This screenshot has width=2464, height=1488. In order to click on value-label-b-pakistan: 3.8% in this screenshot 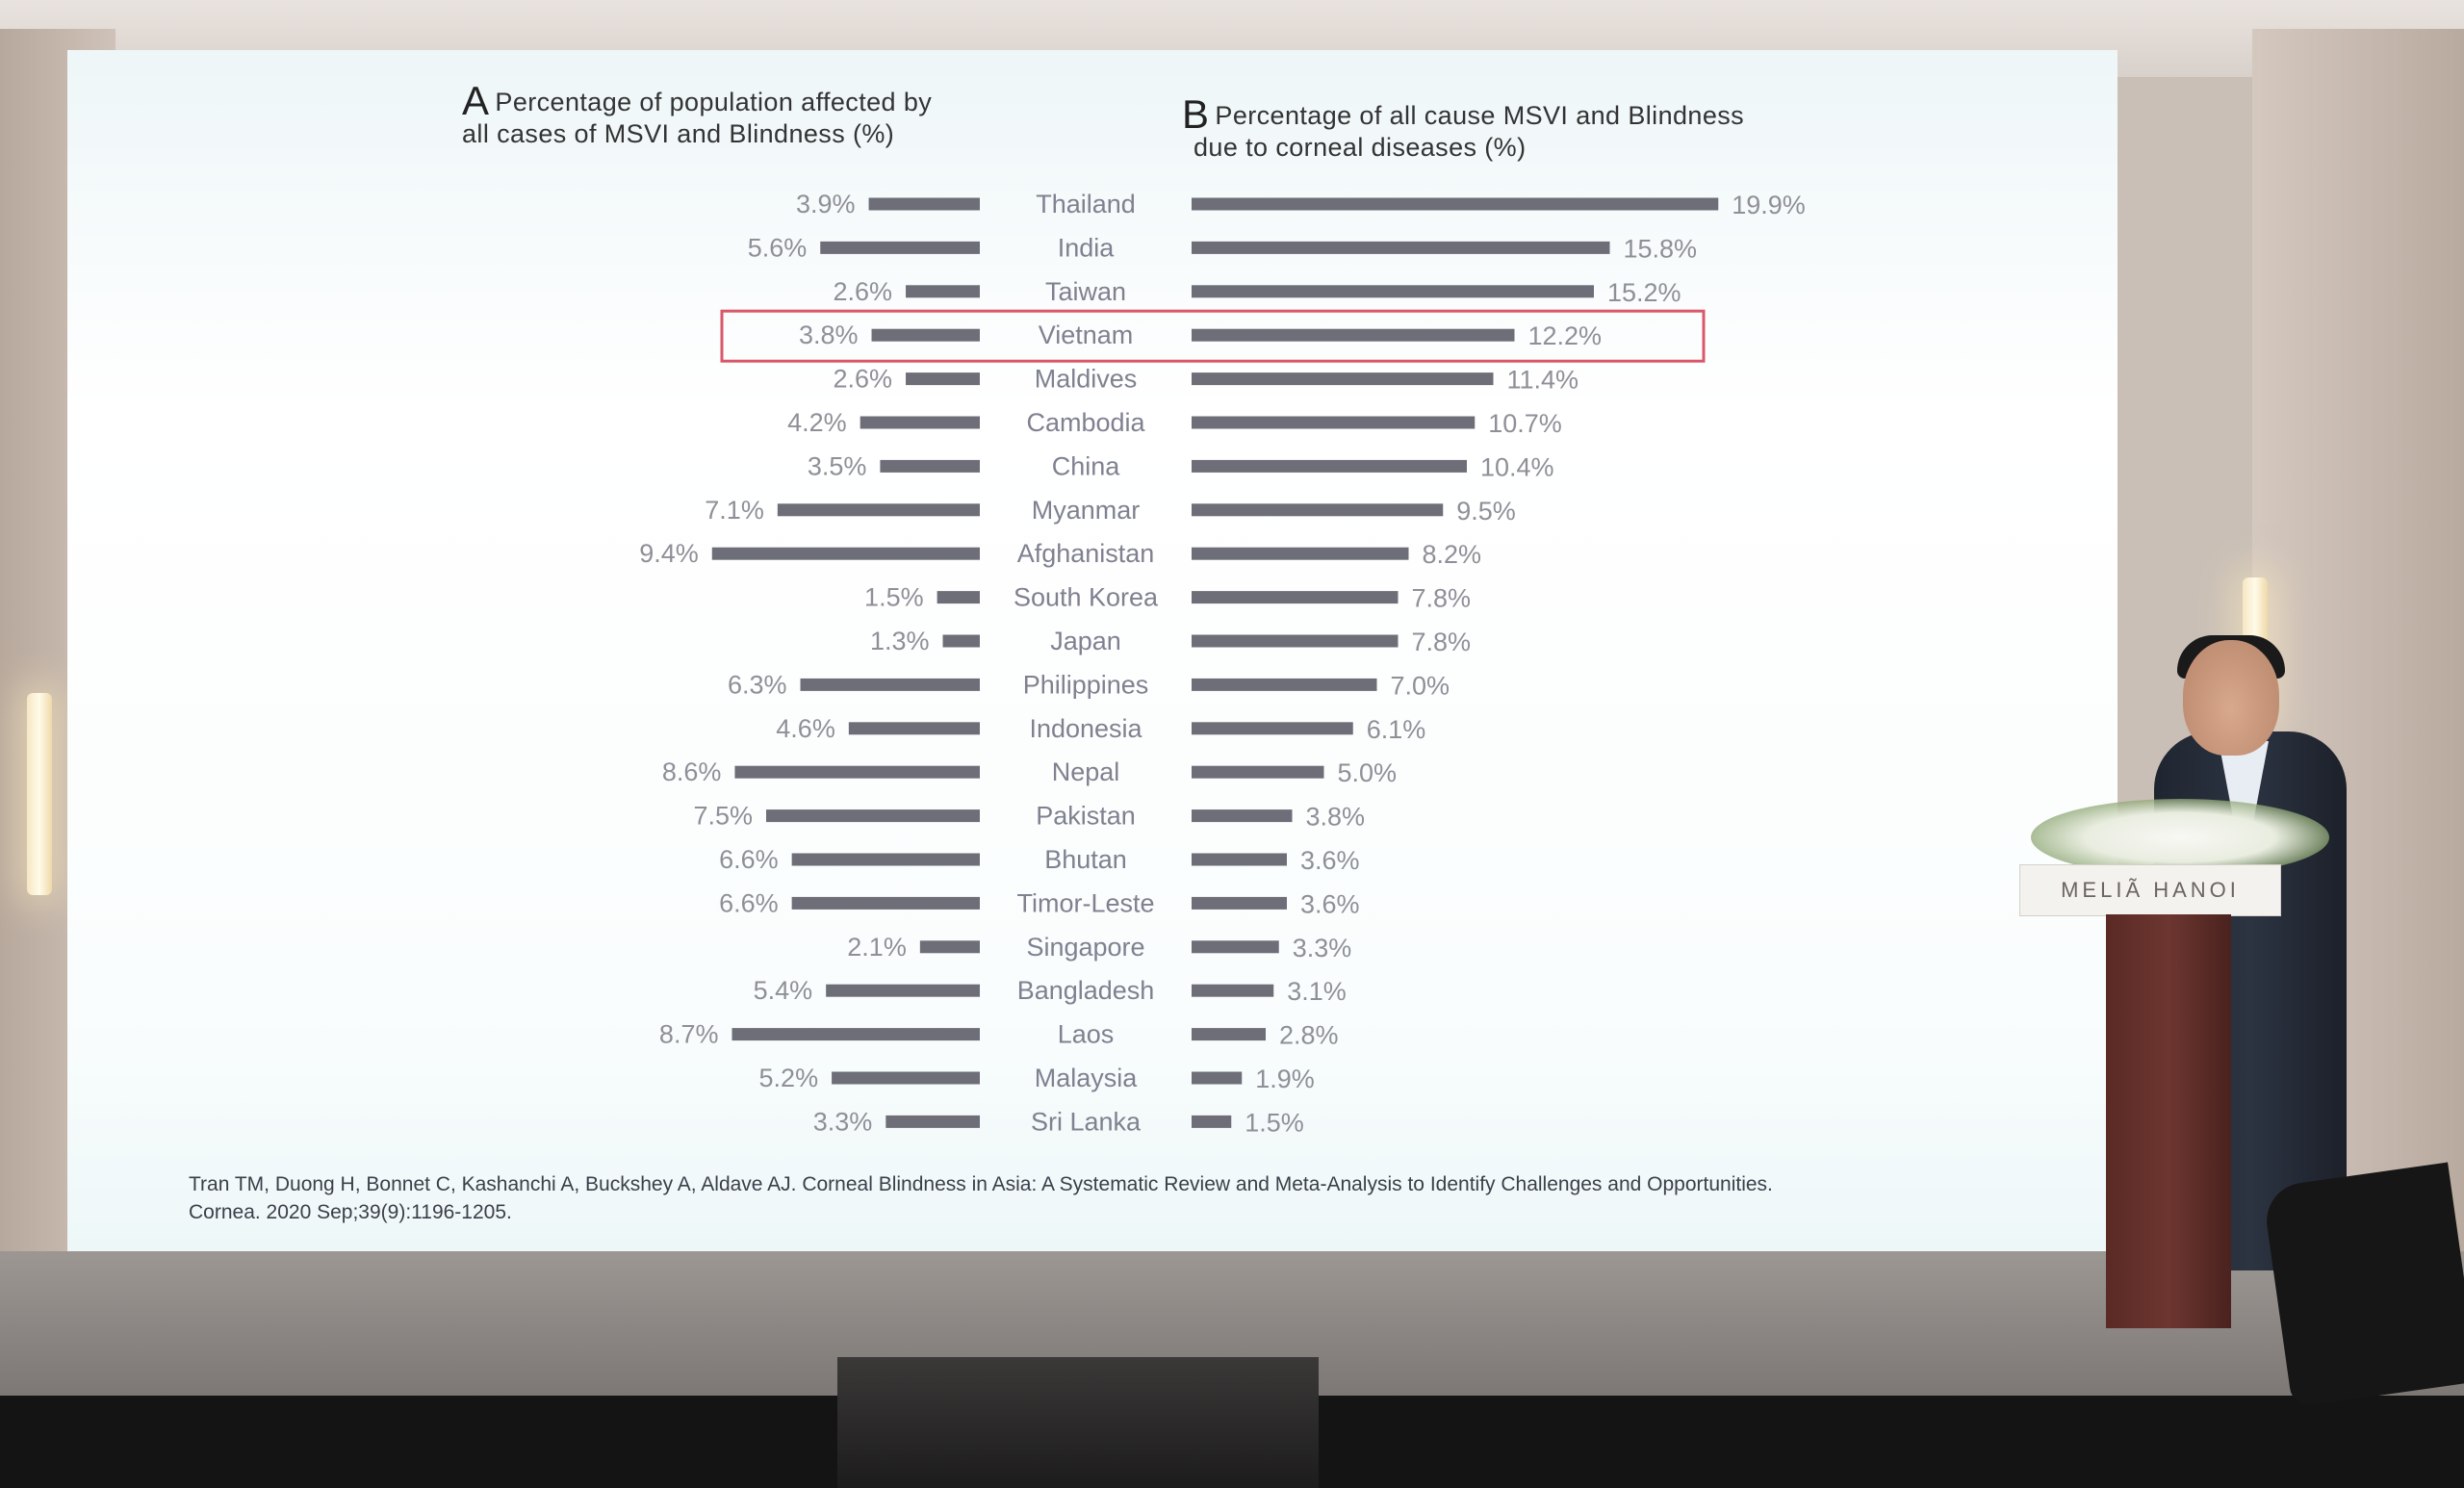, I will do `click(1336, 818)`.